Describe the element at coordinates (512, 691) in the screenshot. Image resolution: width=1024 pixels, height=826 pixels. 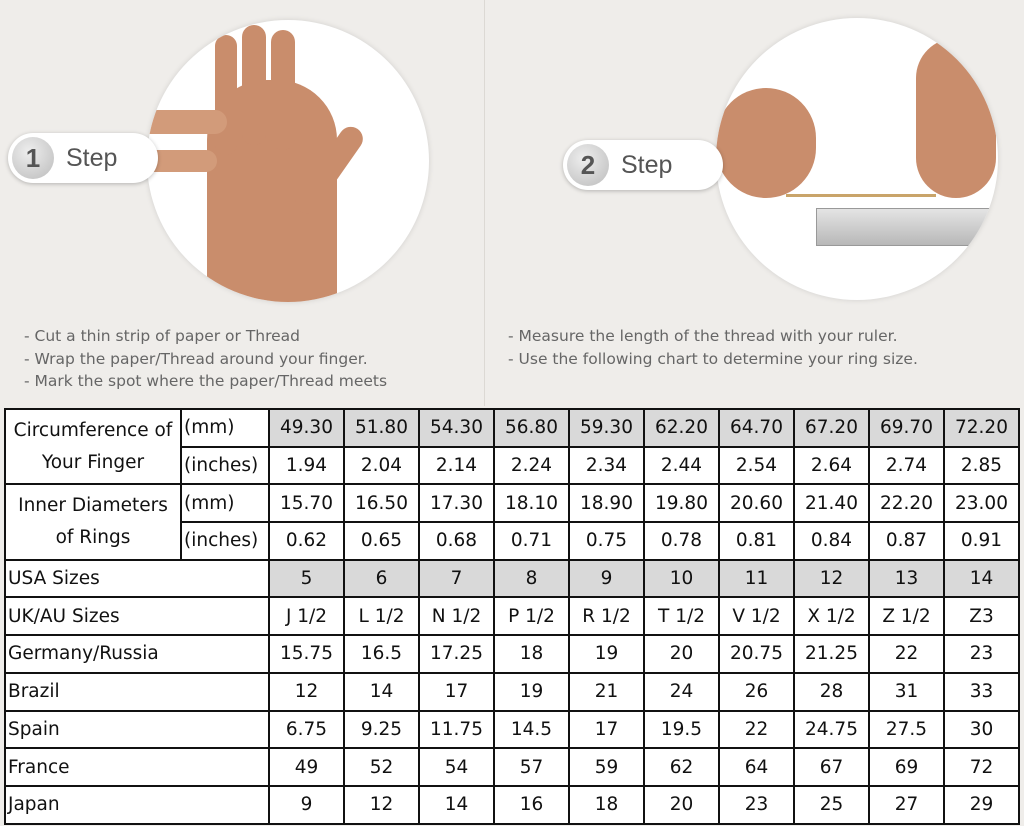
I see `table-row: Brazil 12 14 17 19 21 24 26 28 31 33` at that location.